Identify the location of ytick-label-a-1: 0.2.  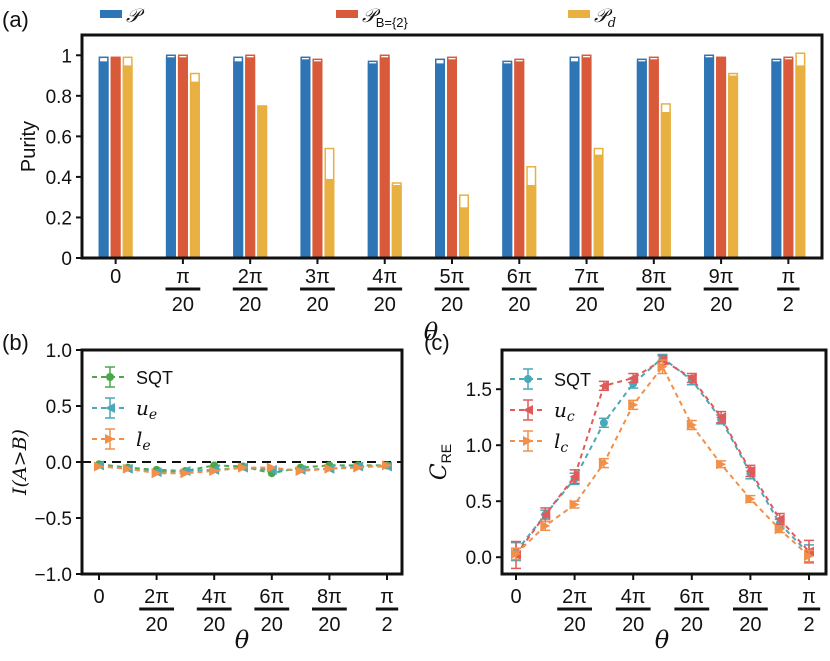
(59, 218).